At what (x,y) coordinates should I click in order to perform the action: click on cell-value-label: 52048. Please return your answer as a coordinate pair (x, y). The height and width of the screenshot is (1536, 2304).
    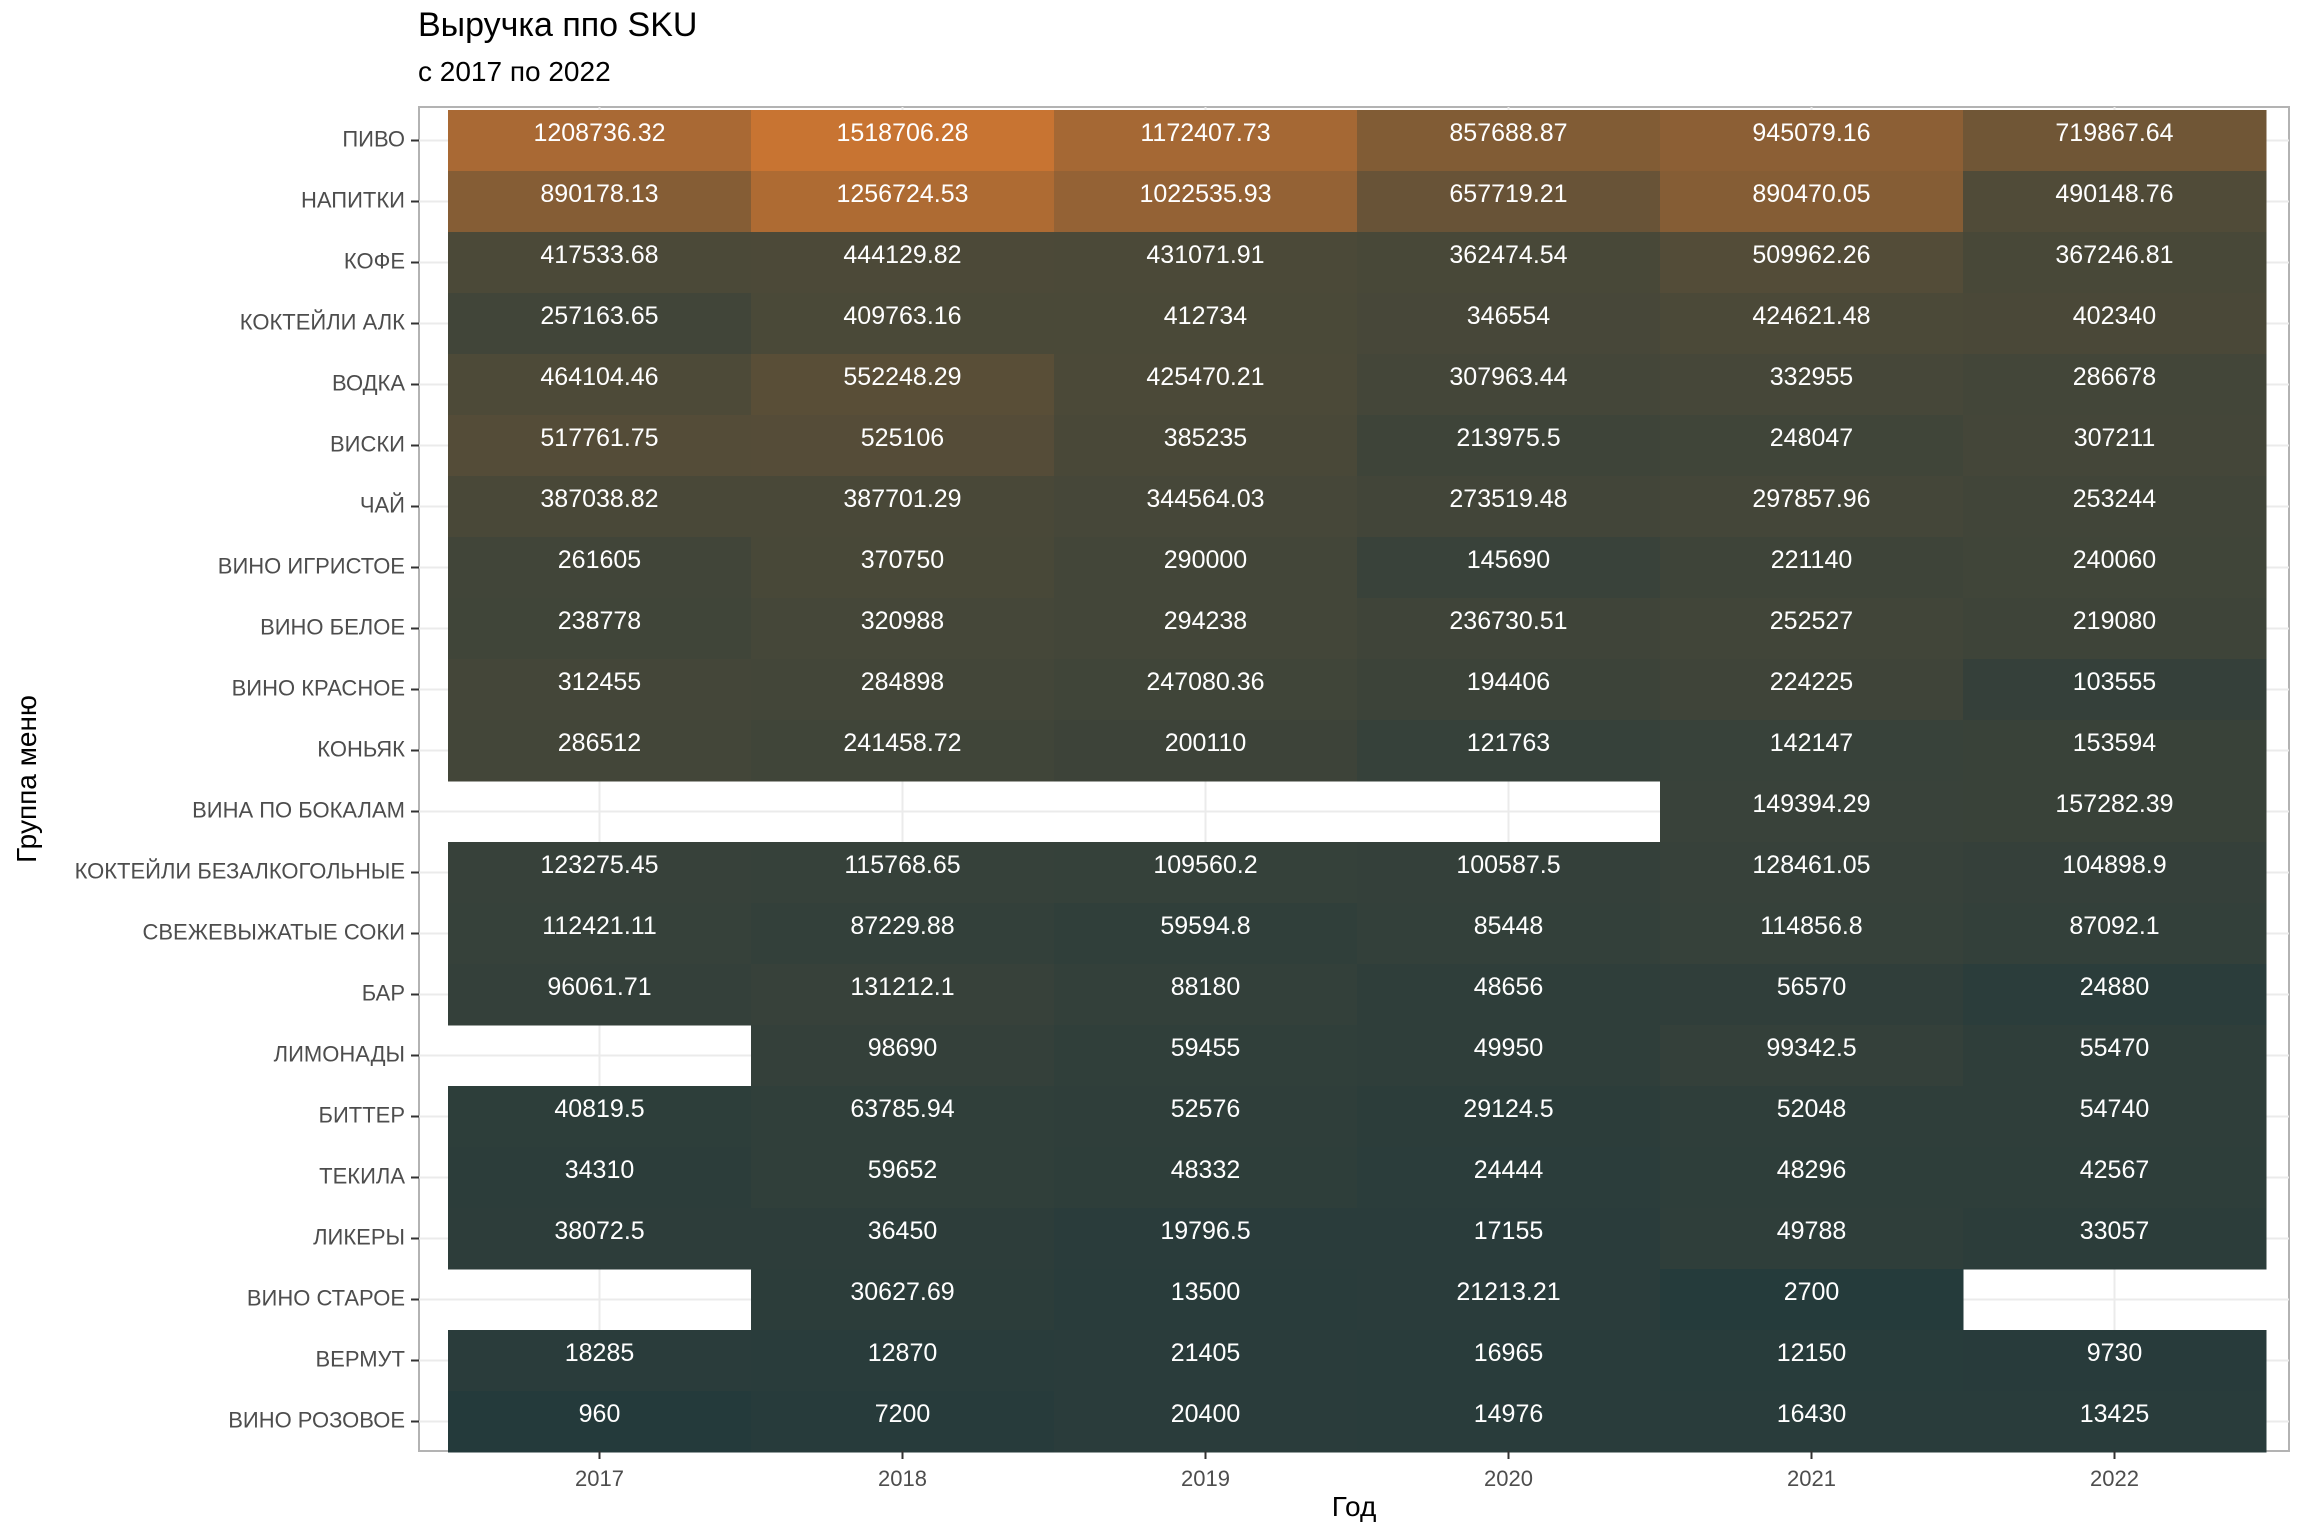
    Looking at the image, I should click on (1812, 1109).